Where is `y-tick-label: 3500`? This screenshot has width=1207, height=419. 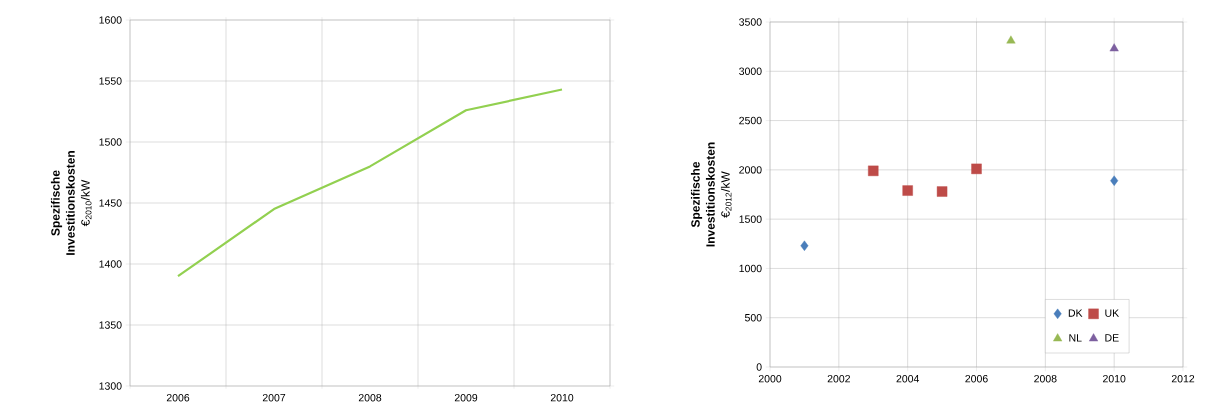
y-tick-label: 3500 is located at coordinates (750, 22).